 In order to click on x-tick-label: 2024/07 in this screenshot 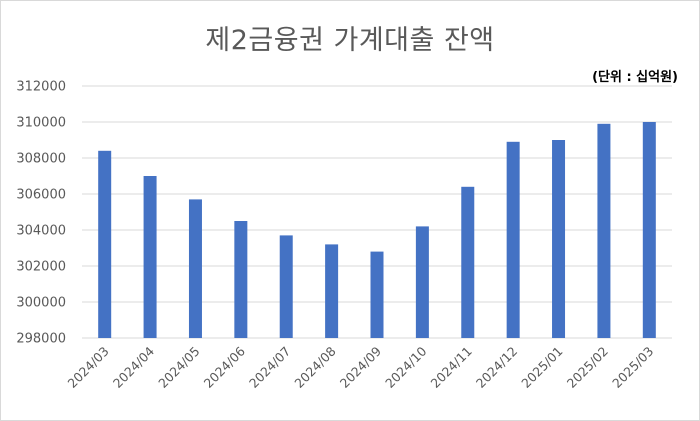, I will do `click(269, 367)`.